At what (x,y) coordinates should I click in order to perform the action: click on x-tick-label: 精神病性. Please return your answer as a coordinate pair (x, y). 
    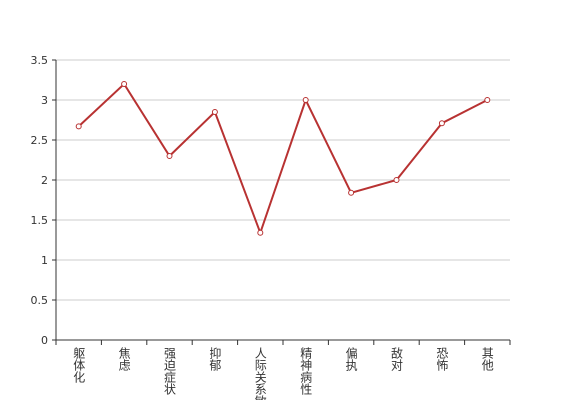
    Looking at the image, I should click on (306, 371).